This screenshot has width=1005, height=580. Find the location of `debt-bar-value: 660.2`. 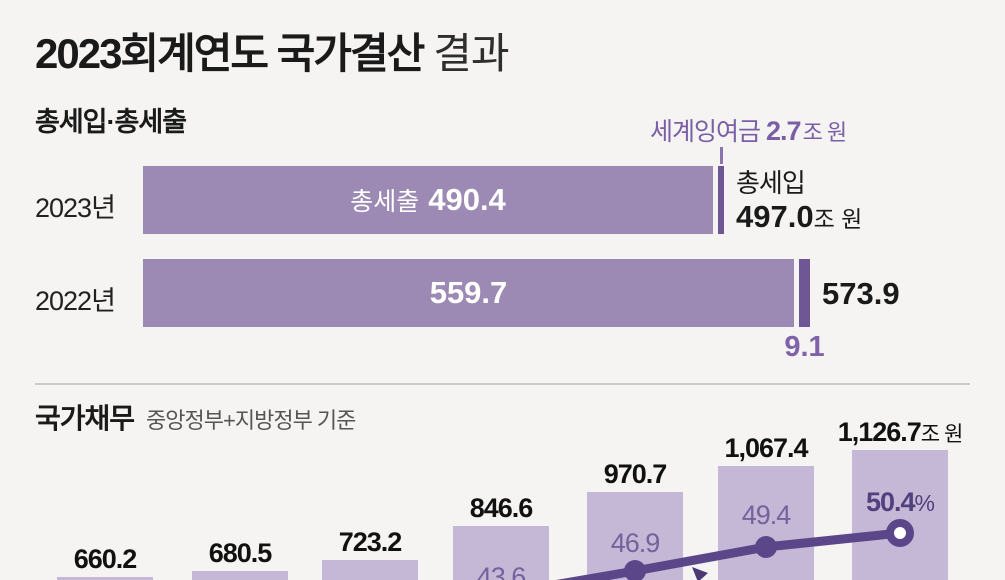

debt-bar-value: 660.2 is located at coordinates (105, 559).